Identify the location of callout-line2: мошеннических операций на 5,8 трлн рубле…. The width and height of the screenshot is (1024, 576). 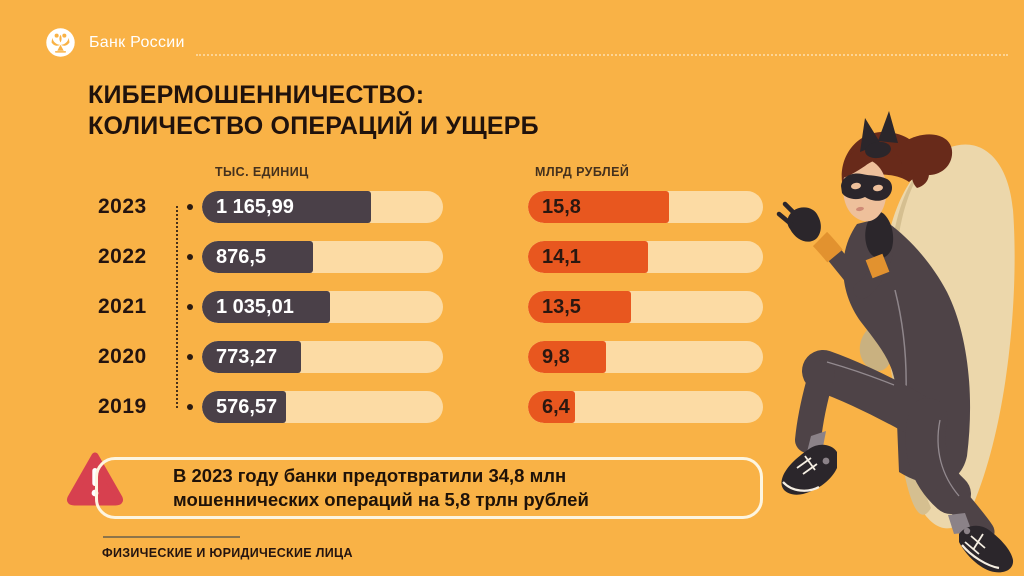
(381, 499).